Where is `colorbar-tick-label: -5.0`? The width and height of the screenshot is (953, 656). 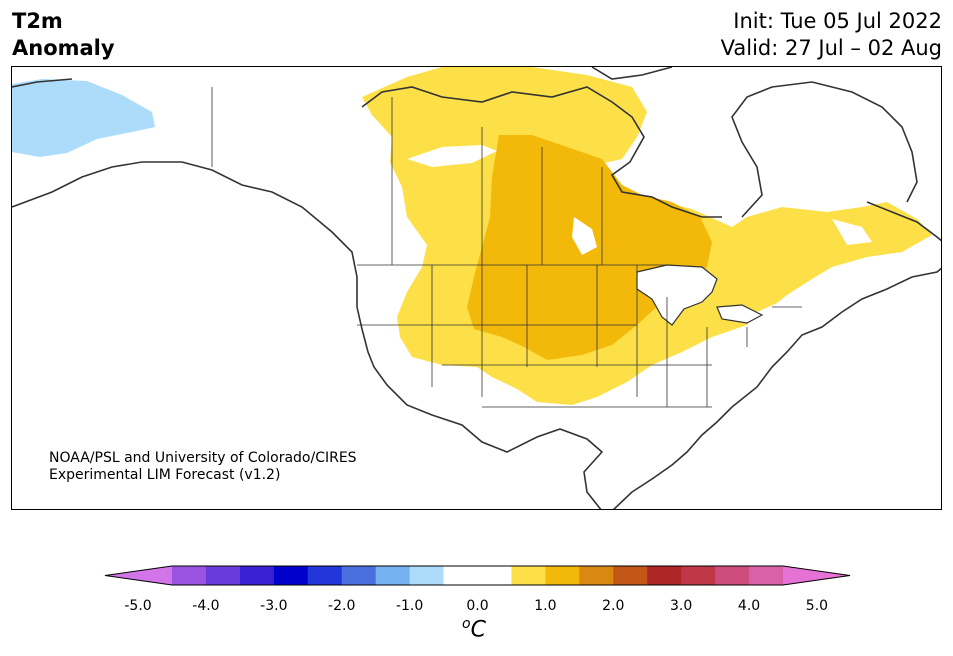
colorbar-tick-label: -5.0 is located at coordinates (138, 606).